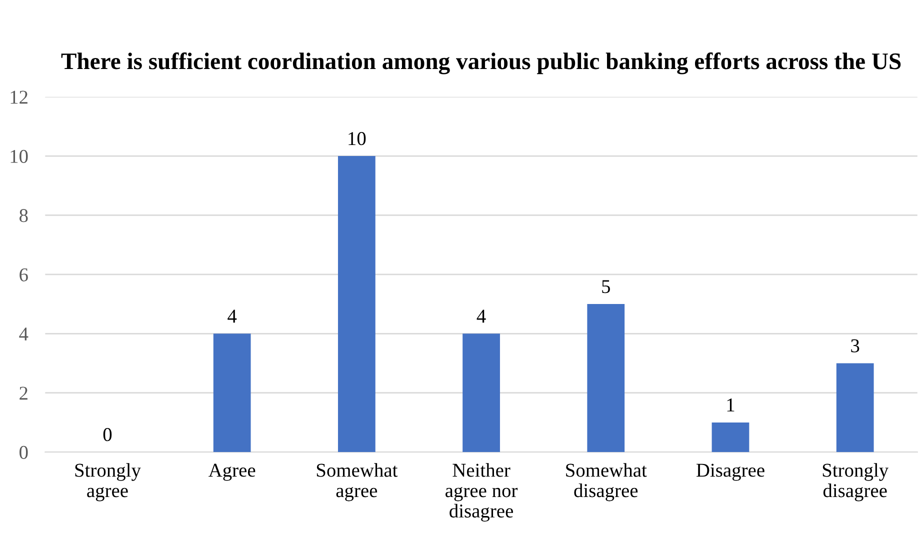 This screenshot has height=544, width=922. Describe the element at coordinates (232, 472) in the screenshot. I see `x-tick-label: Agree` at that location.